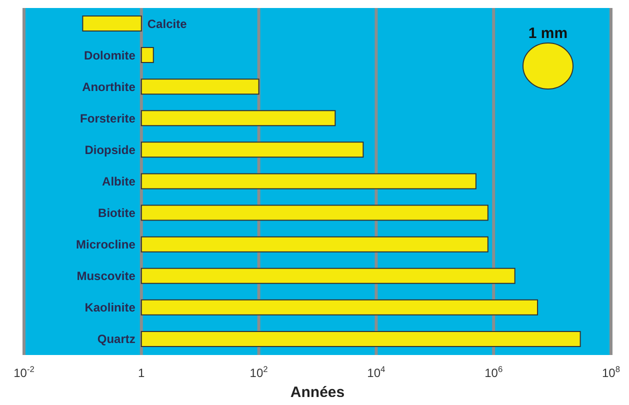  What do you see at coordinates (106, 245) in the screenshot?
I see `y-tick-label: Microcline` at bounding box center [106, 245].